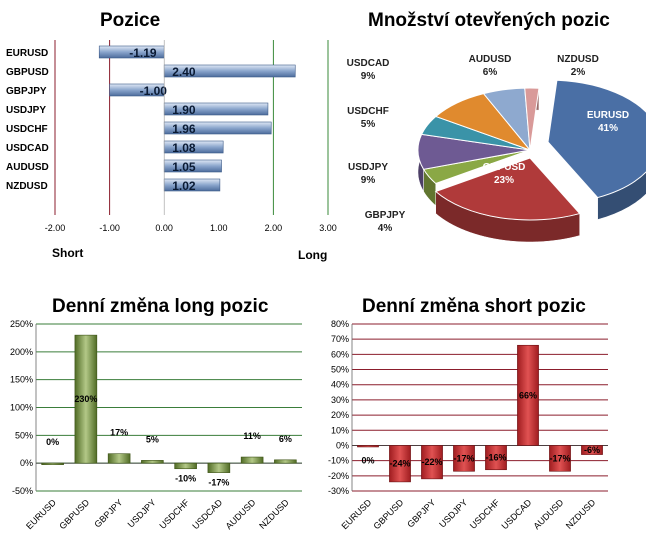 This screenshot has width=646, height=538. What do you see at coordinates (285, 439) in the screenshot?
I see `value-label: 6%` at bounding box center [285, 439].